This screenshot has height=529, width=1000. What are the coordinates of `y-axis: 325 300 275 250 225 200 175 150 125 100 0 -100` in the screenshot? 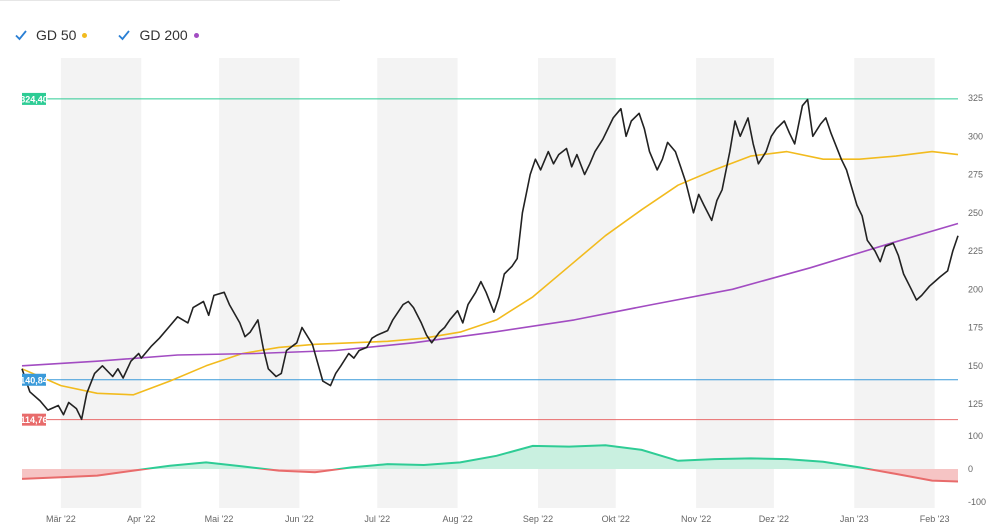 It's located at (977, 300).